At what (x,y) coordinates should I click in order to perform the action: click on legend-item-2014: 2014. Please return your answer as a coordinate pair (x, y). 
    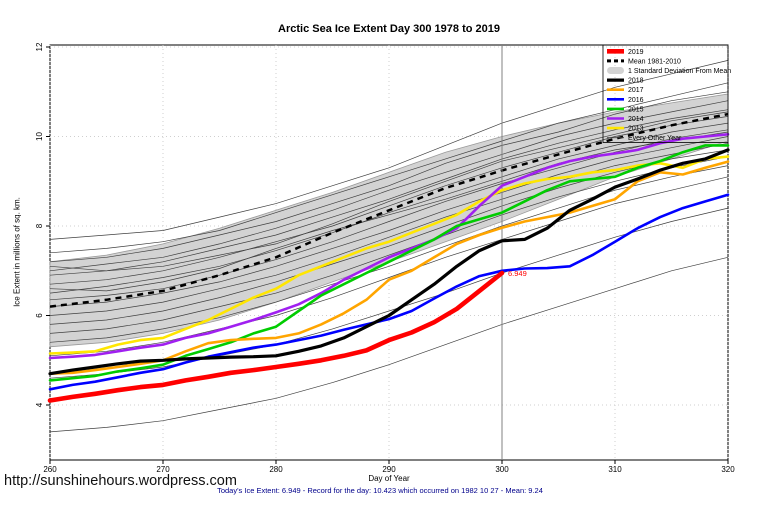
    Looking at the image, I should click on (625, 119).